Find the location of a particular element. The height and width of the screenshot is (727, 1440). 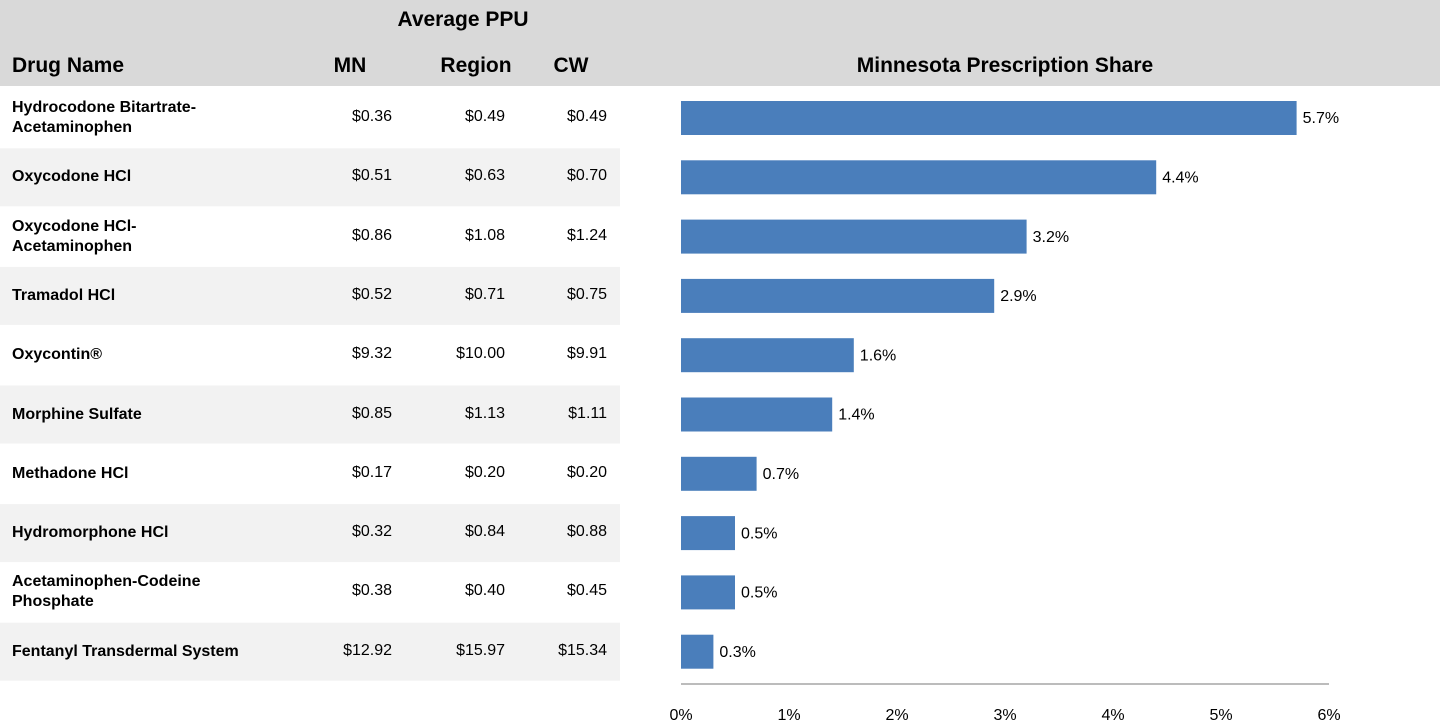

drug-name: Fentanyl Transdermal System is located at coordinates (125, 651).